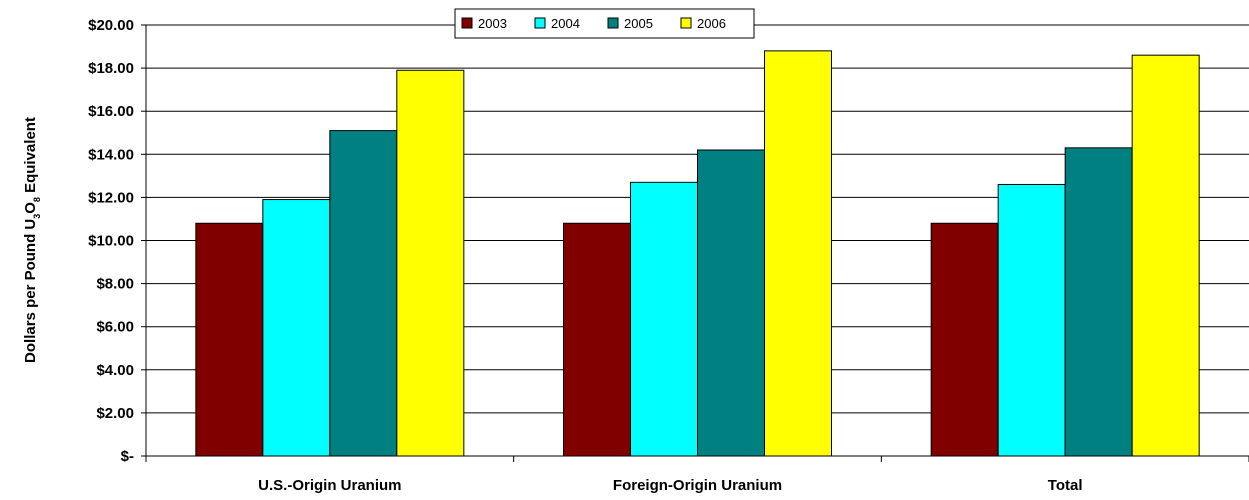  I want to click on x-tick-label: Foreign-Origin Uranium, so click(697, 485).